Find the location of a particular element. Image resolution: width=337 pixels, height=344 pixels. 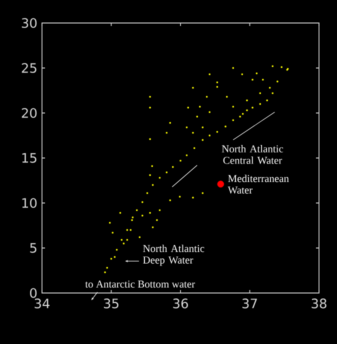

y-tick-label: 5 is located at coordinates (33, 248).